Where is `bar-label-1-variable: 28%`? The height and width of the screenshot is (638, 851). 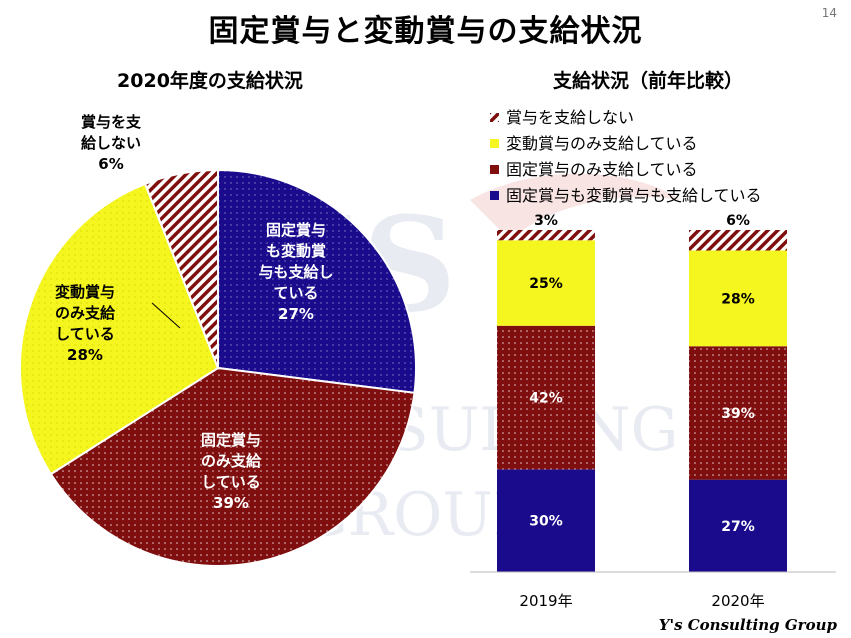
bar-label-1-variable: 28% is located at coordinates (738, 299).